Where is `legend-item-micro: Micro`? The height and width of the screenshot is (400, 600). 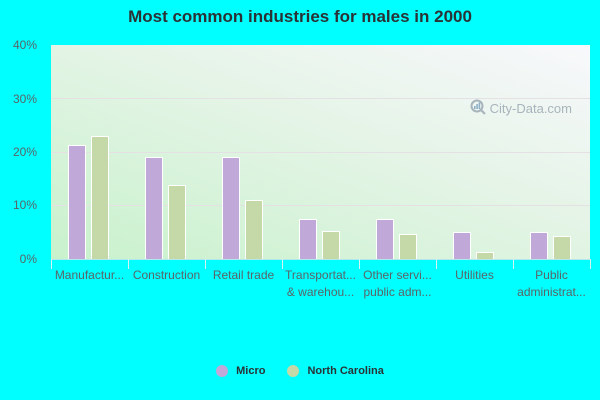
legend-item-micro: Micro is located at coordinates (240, 371).